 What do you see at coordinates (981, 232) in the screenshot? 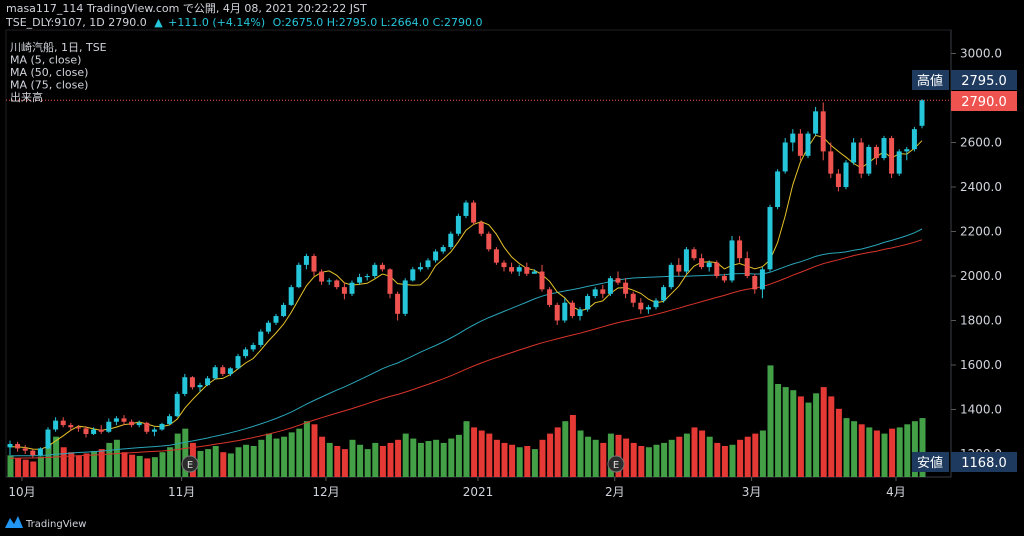
I see `y-tick-label: 2200.0` at bounding box center [981, 232].